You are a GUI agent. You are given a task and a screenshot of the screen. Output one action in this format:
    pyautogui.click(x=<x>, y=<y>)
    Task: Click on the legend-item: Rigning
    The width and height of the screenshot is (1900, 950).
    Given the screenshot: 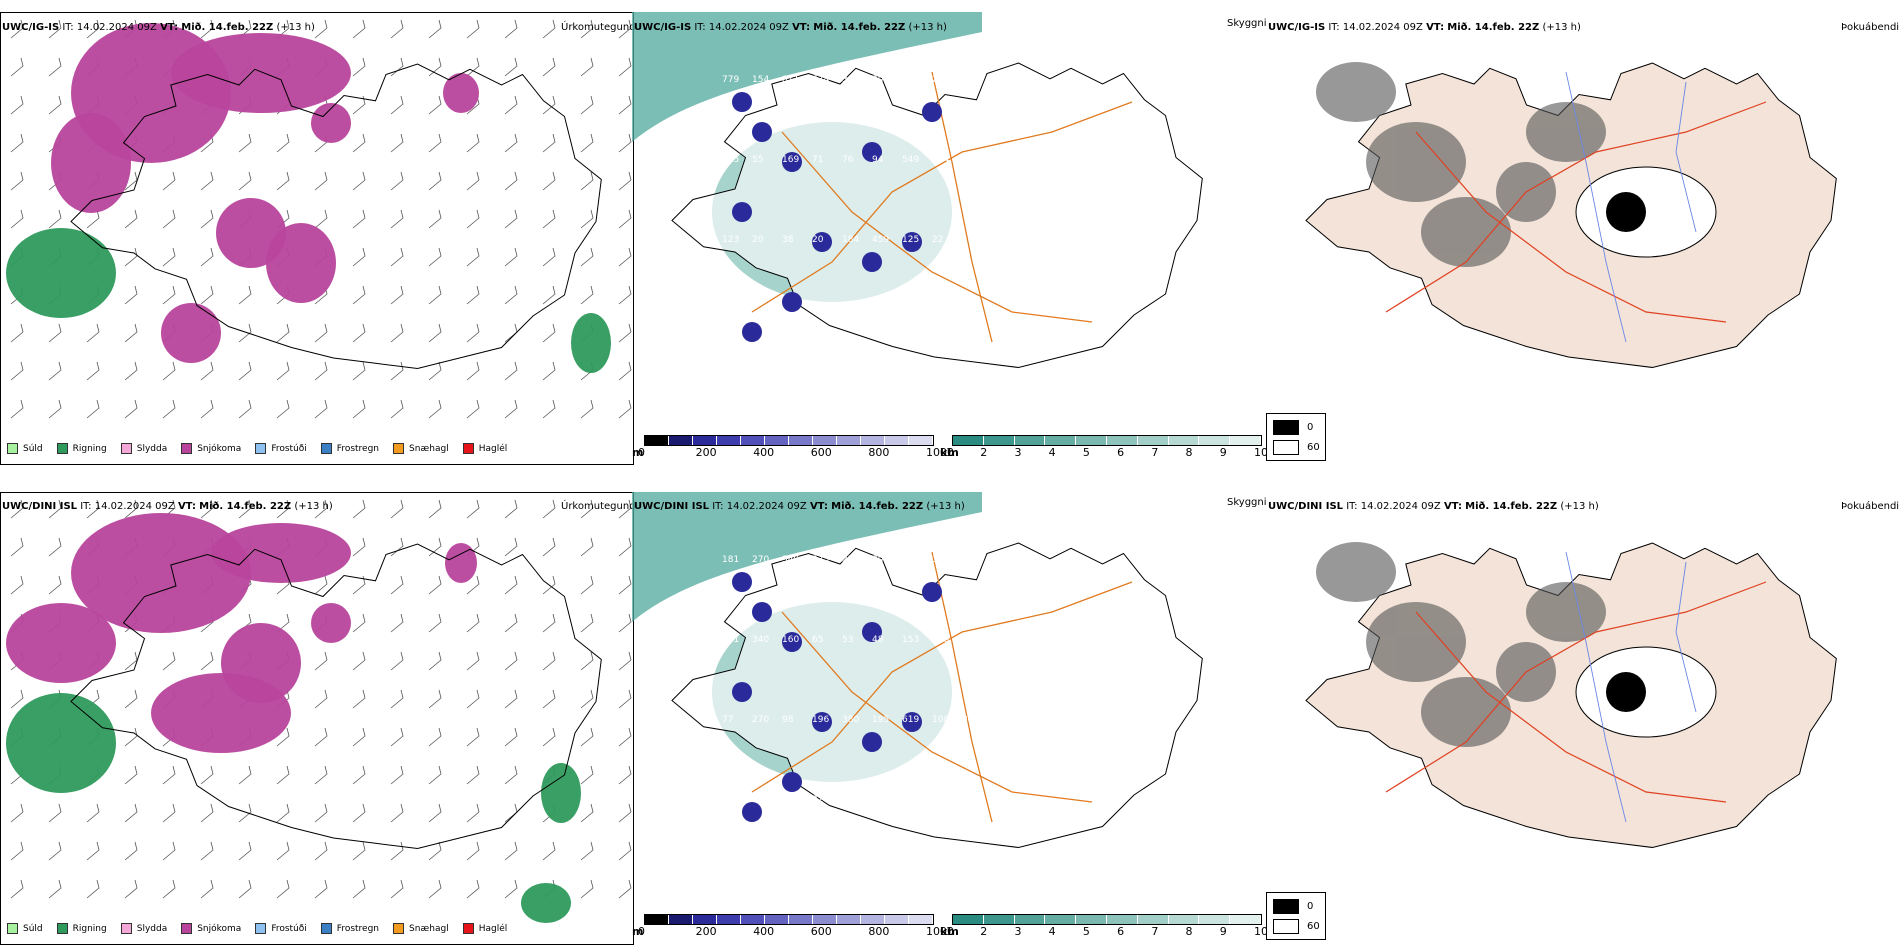 What is the action you would take?
    pyautogui.click(x=81, y=448)
    